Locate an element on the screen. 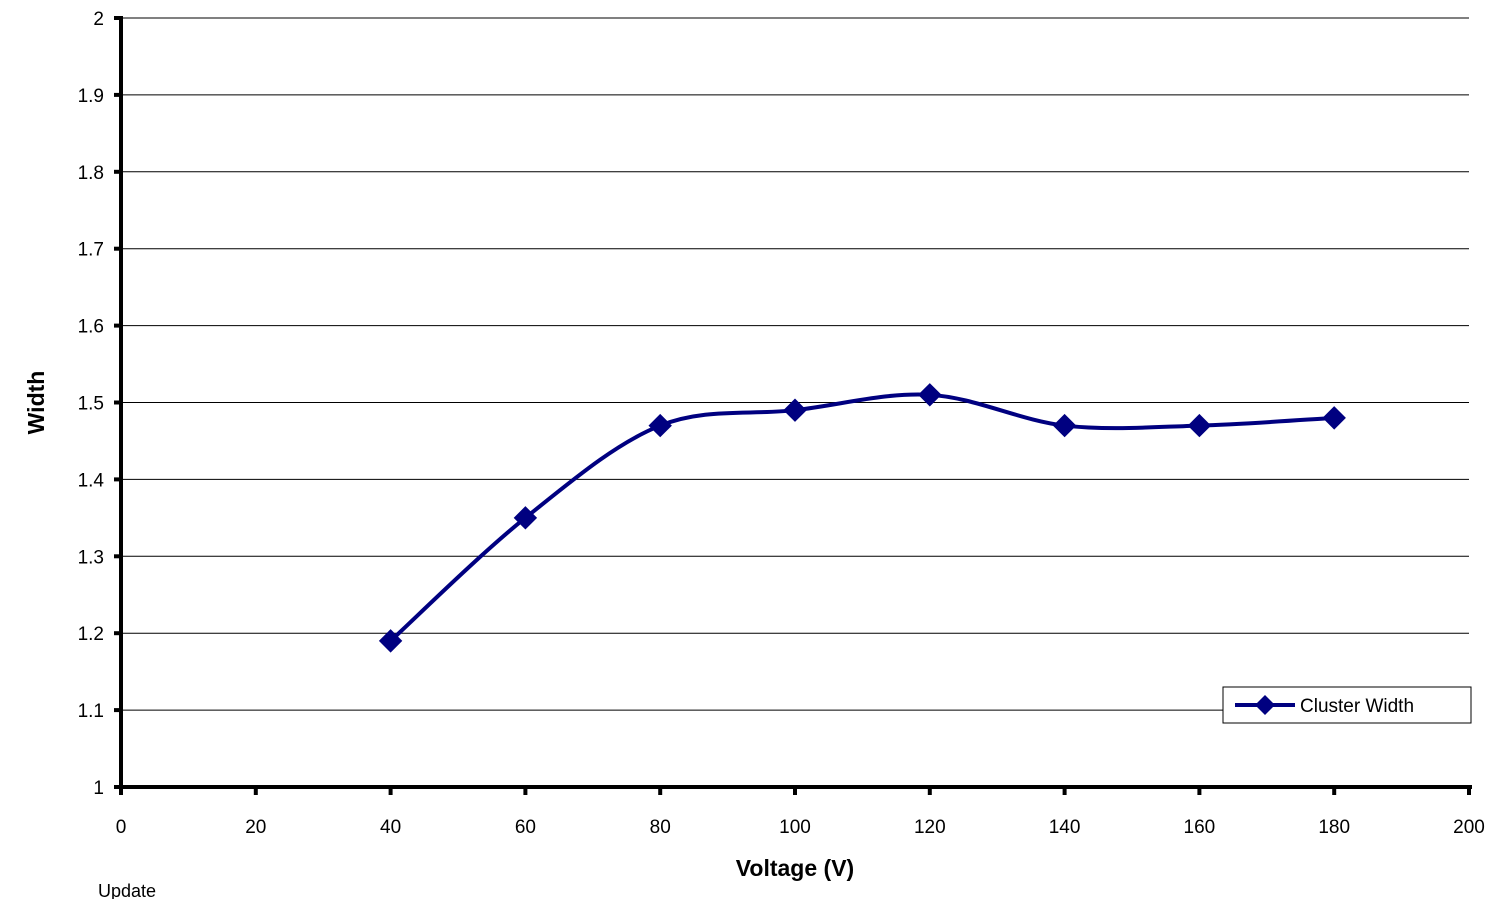  legend: Cluster Width is located at coordinates (1347, 705).